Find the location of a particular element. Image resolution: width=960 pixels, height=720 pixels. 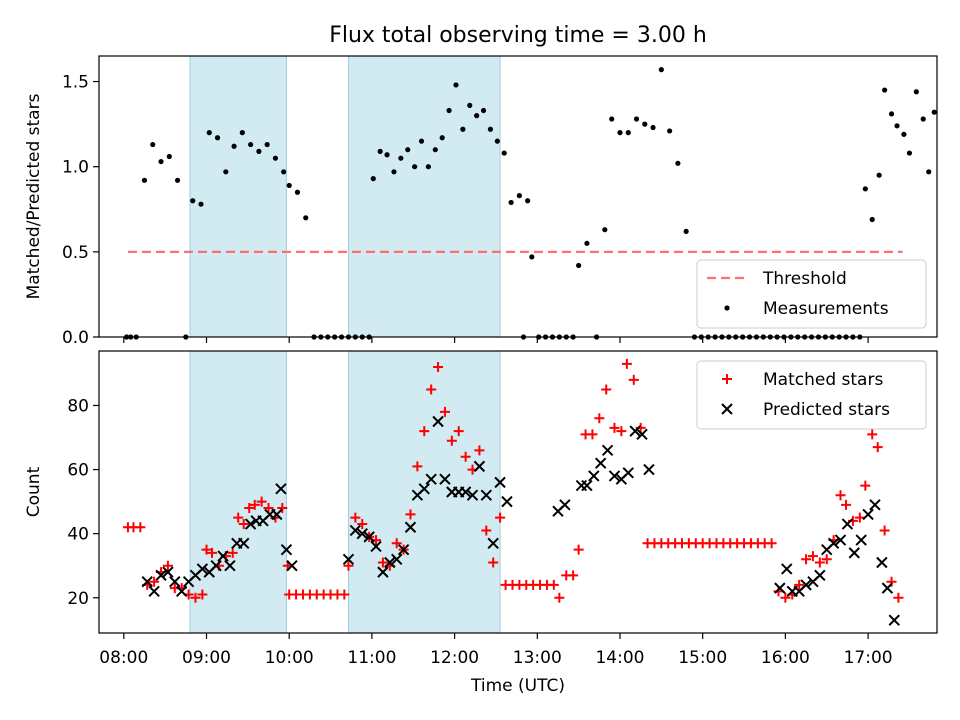

x-tick-label: 15:00 is located at coordinates (702, 658).